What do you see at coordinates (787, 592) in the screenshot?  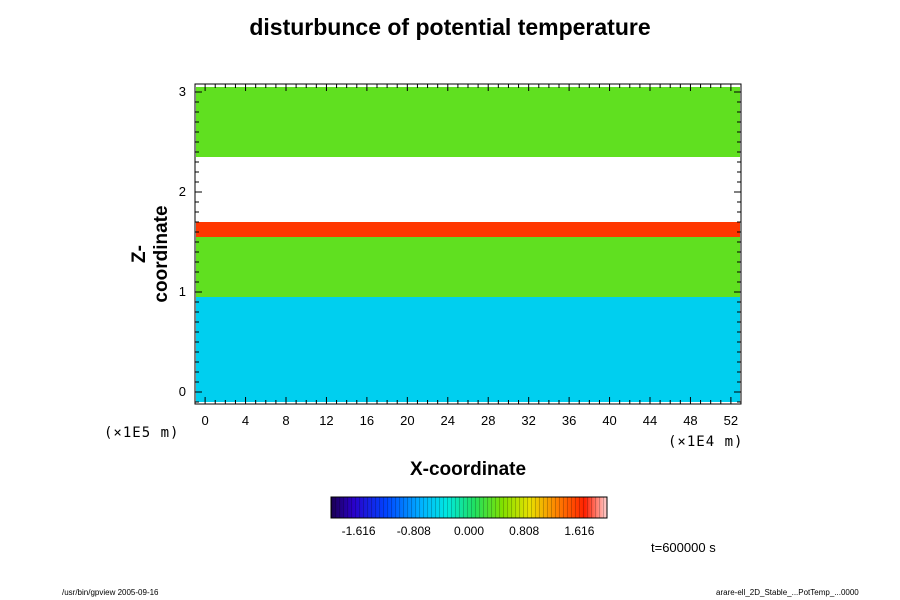 I see `footer-right: arare-ell_2D_Stable_...PotTemp_...0000` at bounding box center [787, 592].